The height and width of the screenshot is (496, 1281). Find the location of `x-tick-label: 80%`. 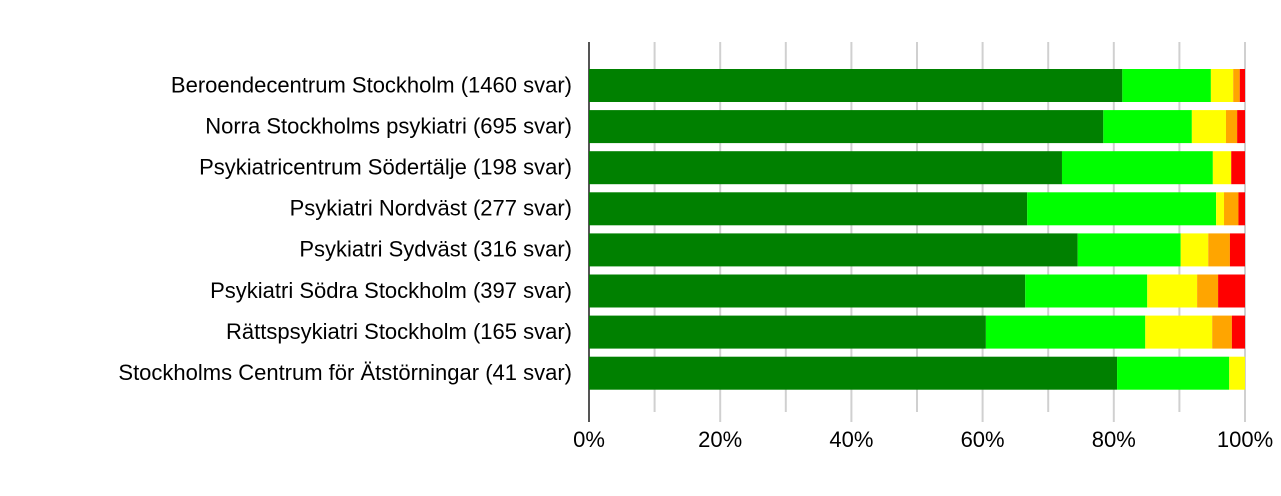

x-tick-label: 80% is located at coordinates (1114, 439).